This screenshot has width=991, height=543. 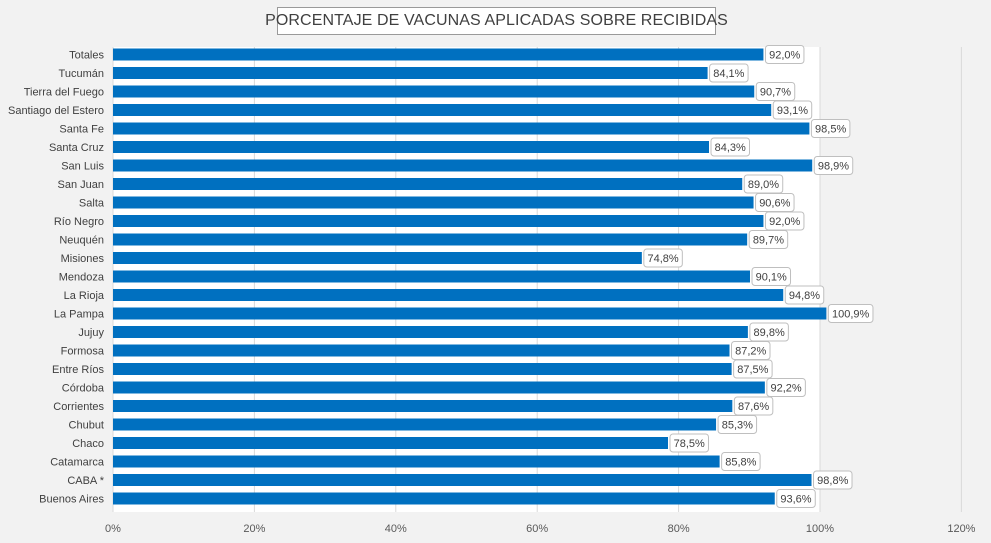 What do you see at coordinates (77, 463) in the screenshot?
I see `category-label: Catamarca` at bounding box center [77, 463].